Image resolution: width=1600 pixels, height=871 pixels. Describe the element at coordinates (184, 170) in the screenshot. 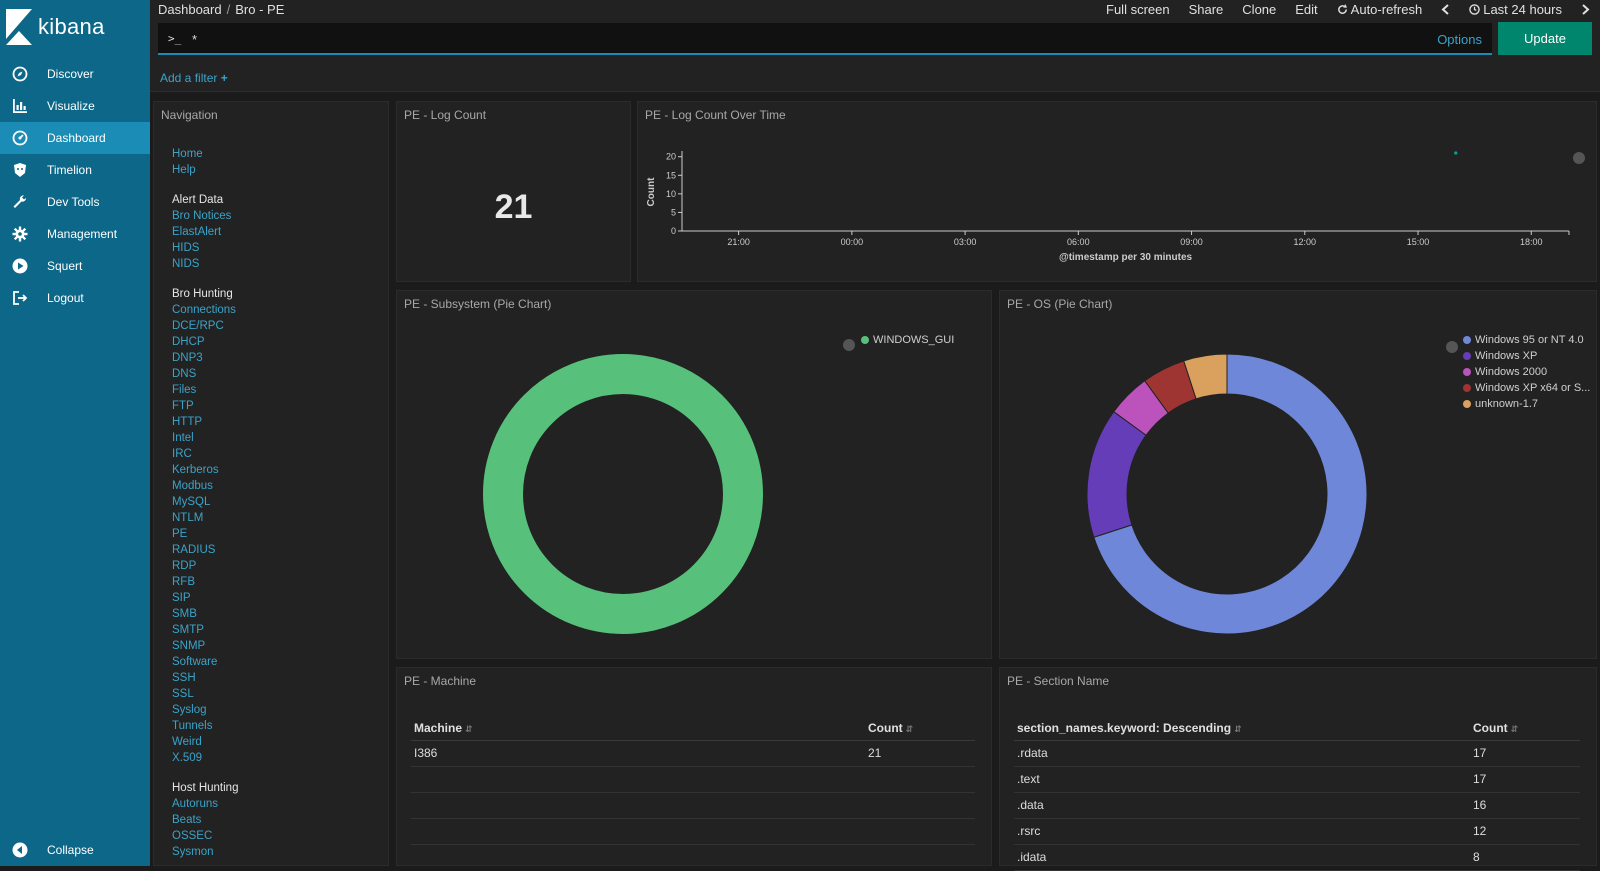

I see `nav-link-help: Help` at that location.